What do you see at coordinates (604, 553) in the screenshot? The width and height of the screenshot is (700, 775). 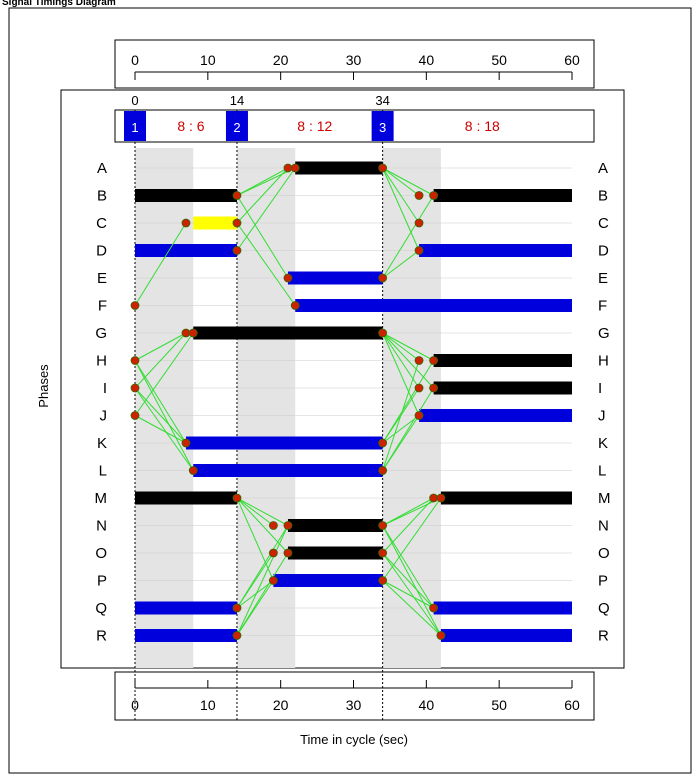 I see `phase-label-right: O` at bounding box center [604, 553].